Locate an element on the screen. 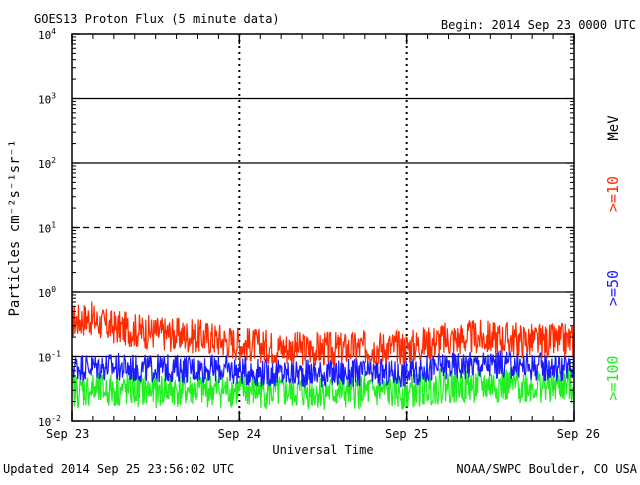  y-tick-exponent: 3 is located at coordinates (53, 96).